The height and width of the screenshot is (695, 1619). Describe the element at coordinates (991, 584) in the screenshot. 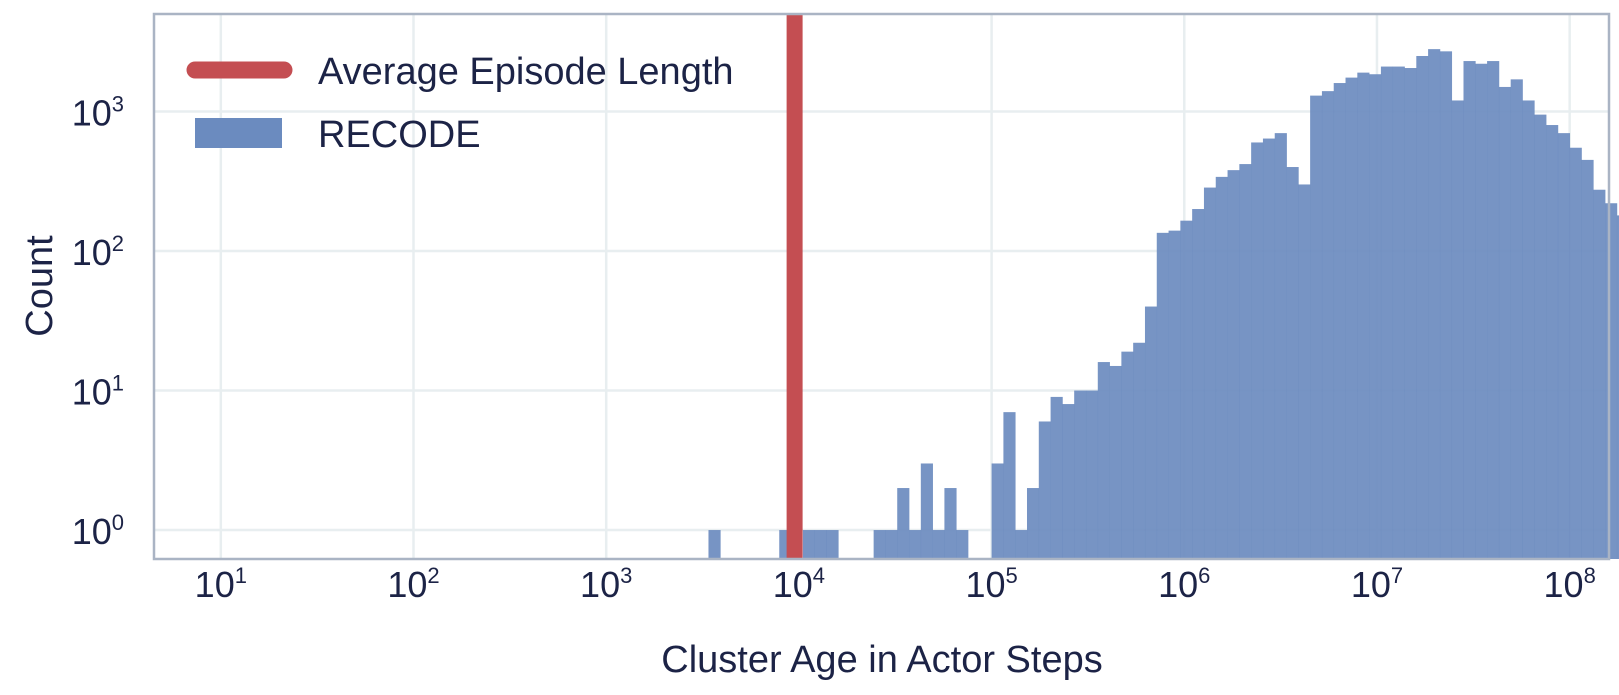

I see `x-tick-label-4: 10⁵` at that location.